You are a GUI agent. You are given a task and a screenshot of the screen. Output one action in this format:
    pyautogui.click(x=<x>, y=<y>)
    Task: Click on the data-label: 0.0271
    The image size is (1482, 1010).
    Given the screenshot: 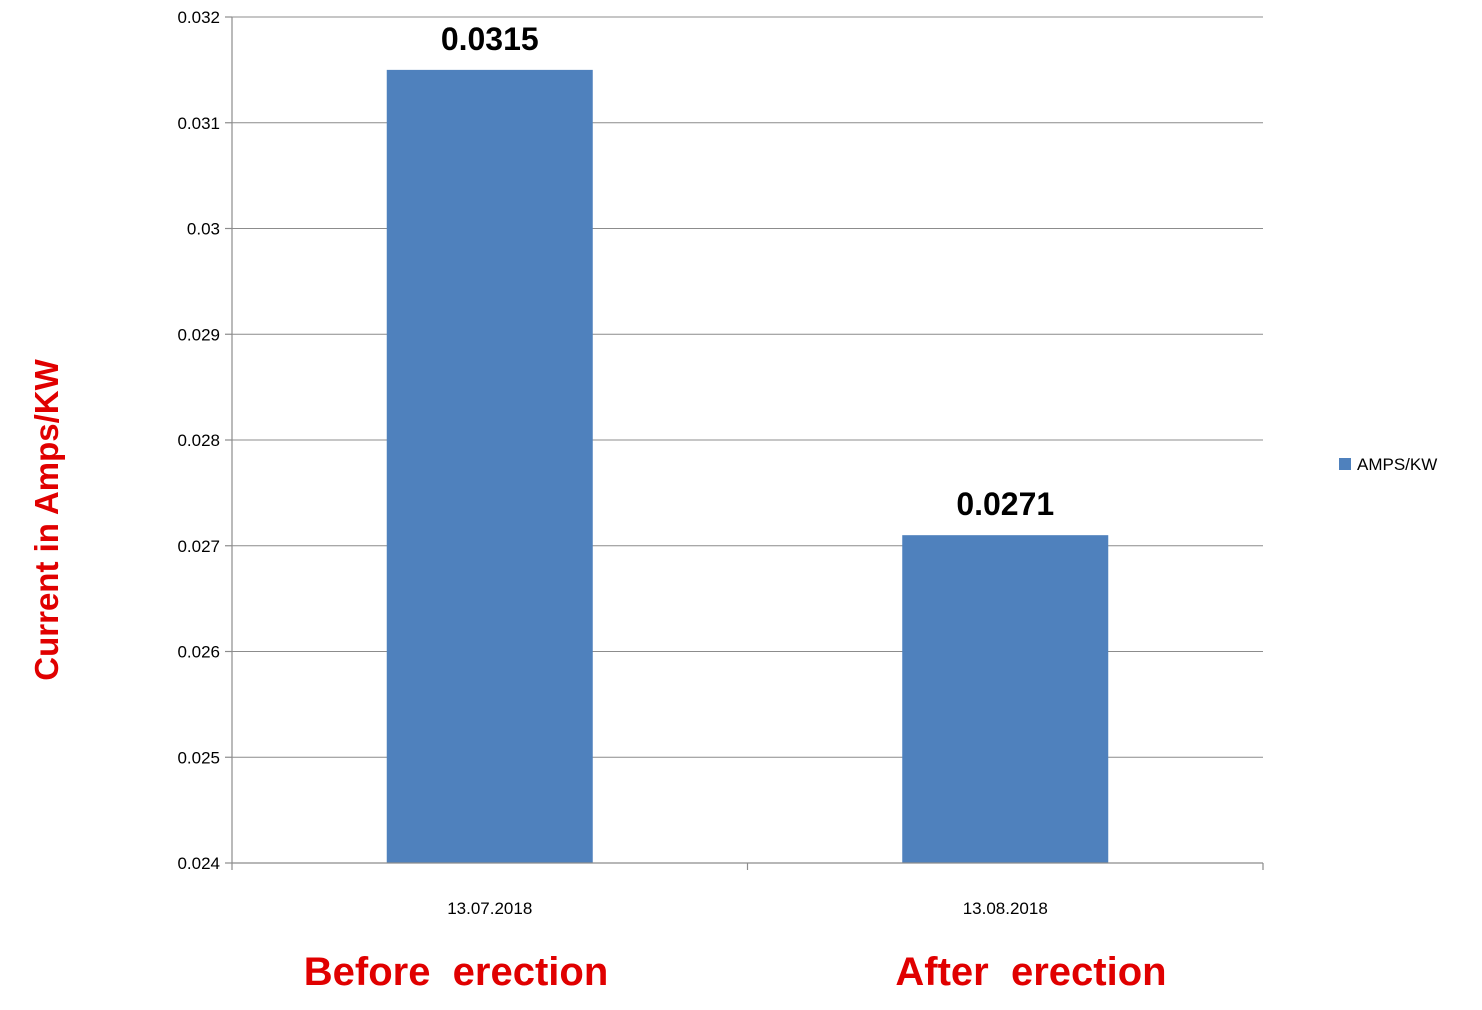 What is the action you would take?
    pyautogui.click(x=1005, y=504)
    